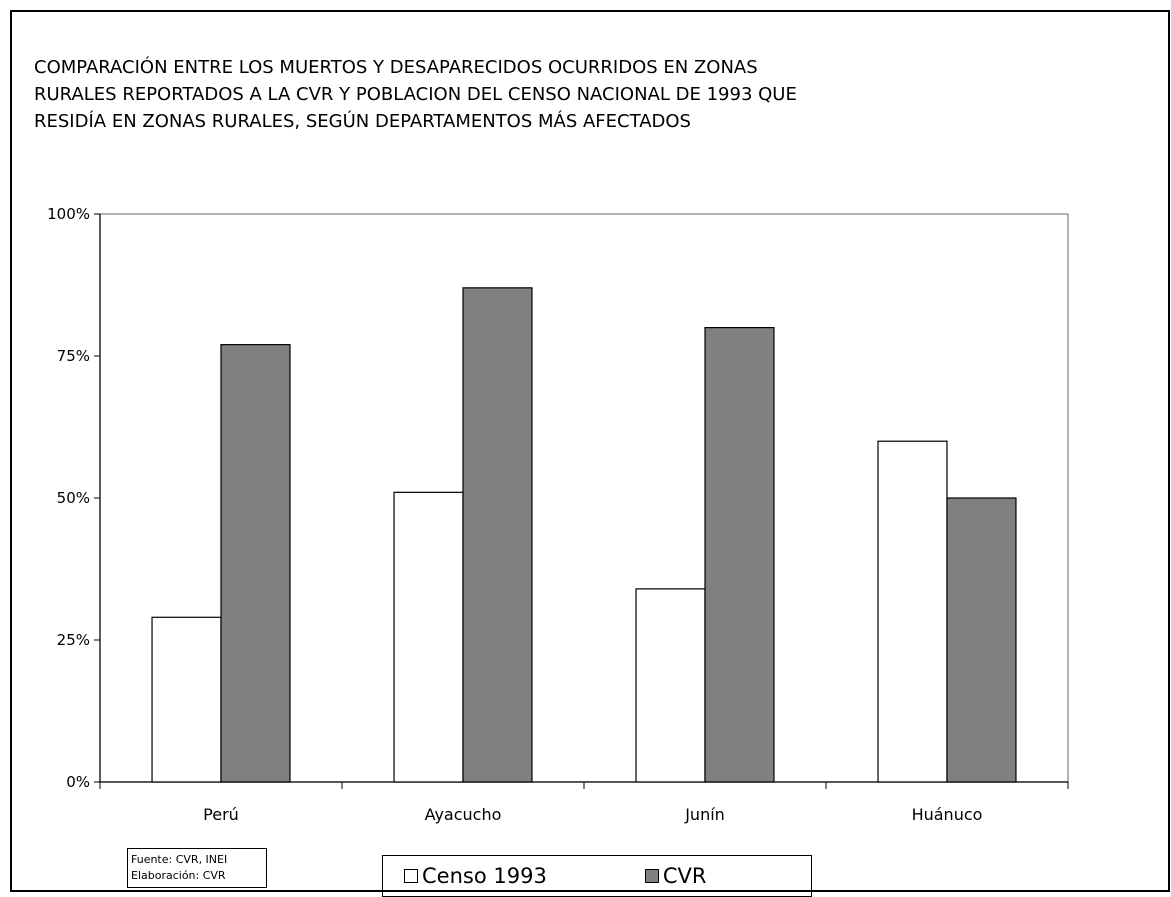 The width and height of the screenshot is (1171, 897). I want to click on y-tick-label: 0%, so click(78, 782).